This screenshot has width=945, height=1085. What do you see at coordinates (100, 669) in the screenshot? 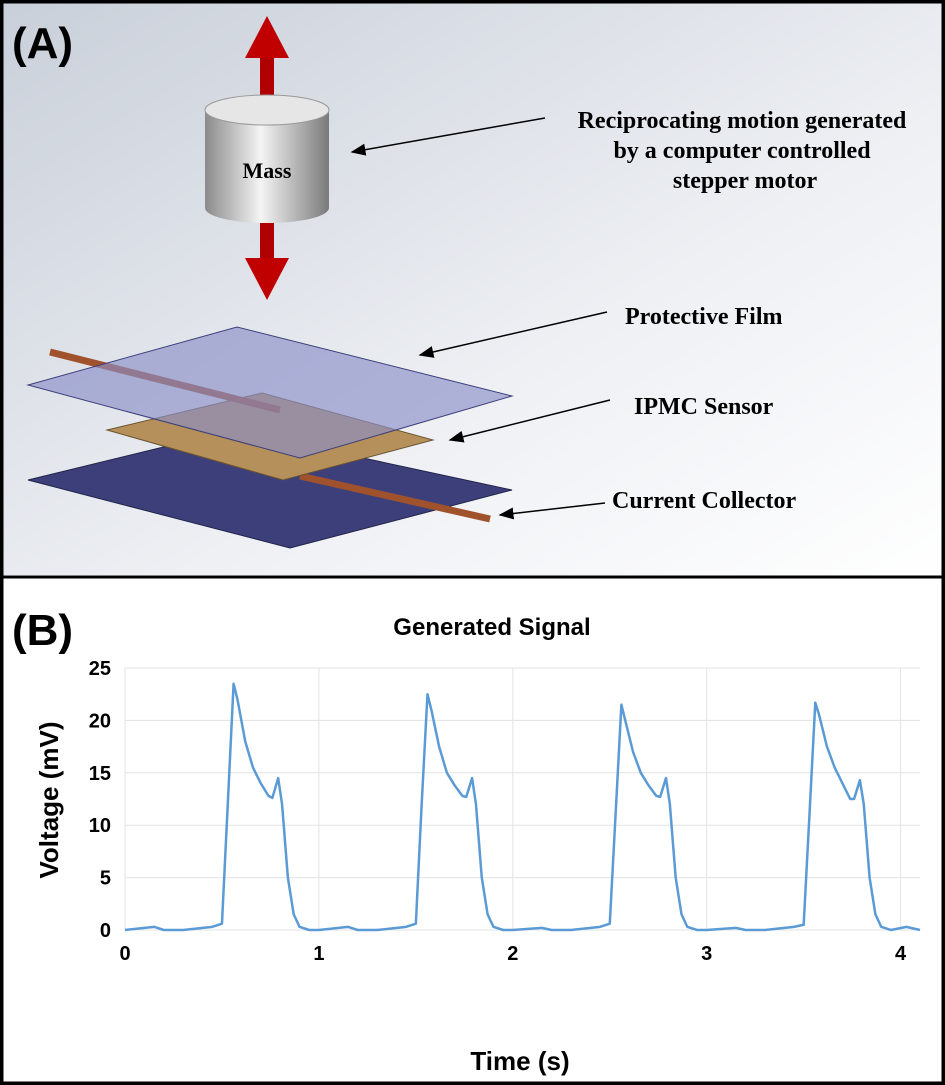
I see `y-tick-label: 25` at bounding box center [100, 669].